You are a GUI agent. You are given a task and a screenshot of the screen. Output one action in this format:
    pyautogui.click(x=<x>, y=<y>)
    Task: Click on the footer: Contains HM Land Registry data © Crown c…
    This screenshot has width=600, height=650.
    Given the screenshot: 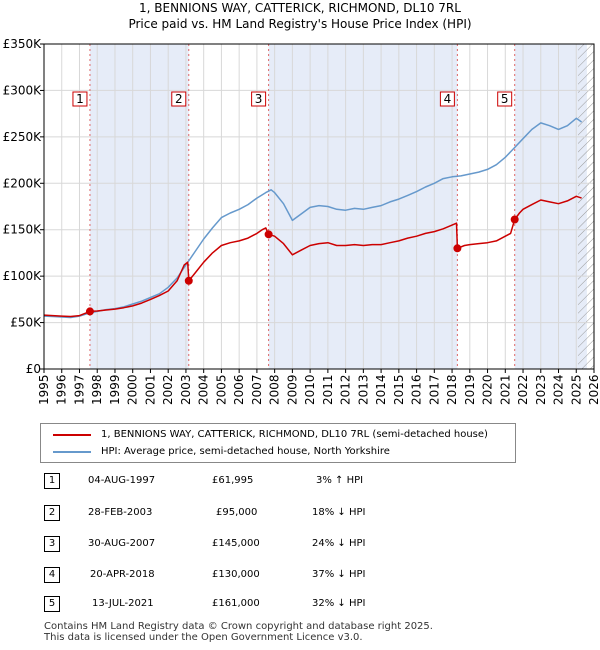 What is the action you would take?
    pyautogui.click(x=238, y=632)
    